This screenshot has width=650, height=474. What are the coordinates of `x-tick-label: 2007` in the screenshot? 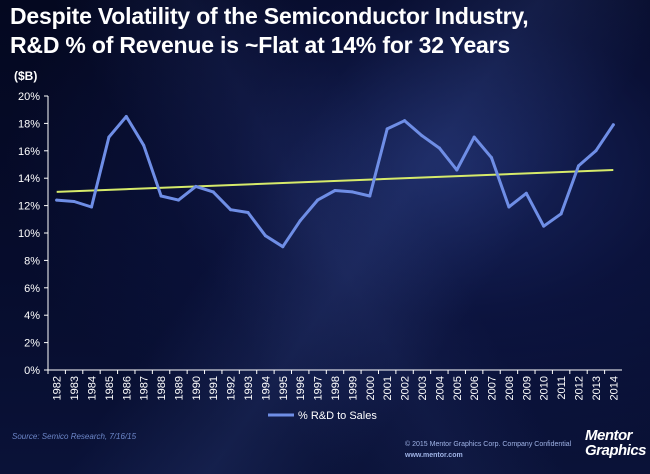 It's located at (493, 388).